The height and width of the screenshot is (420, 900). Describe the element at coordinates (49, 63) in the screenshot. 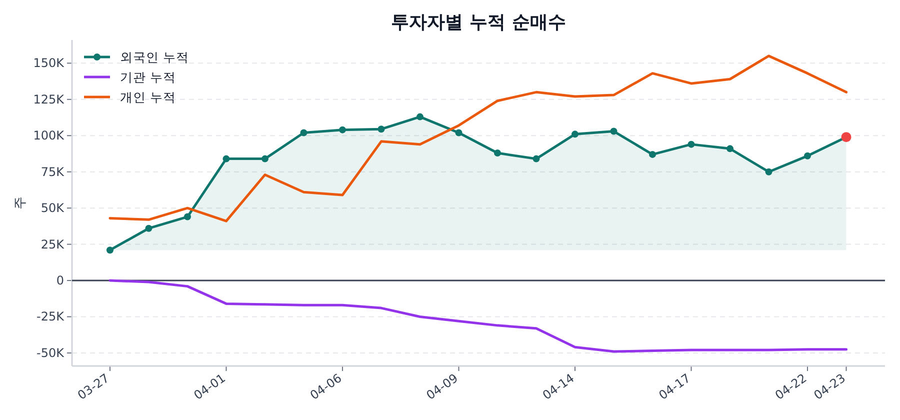

I see `y-tick-label: 150K` at that location.